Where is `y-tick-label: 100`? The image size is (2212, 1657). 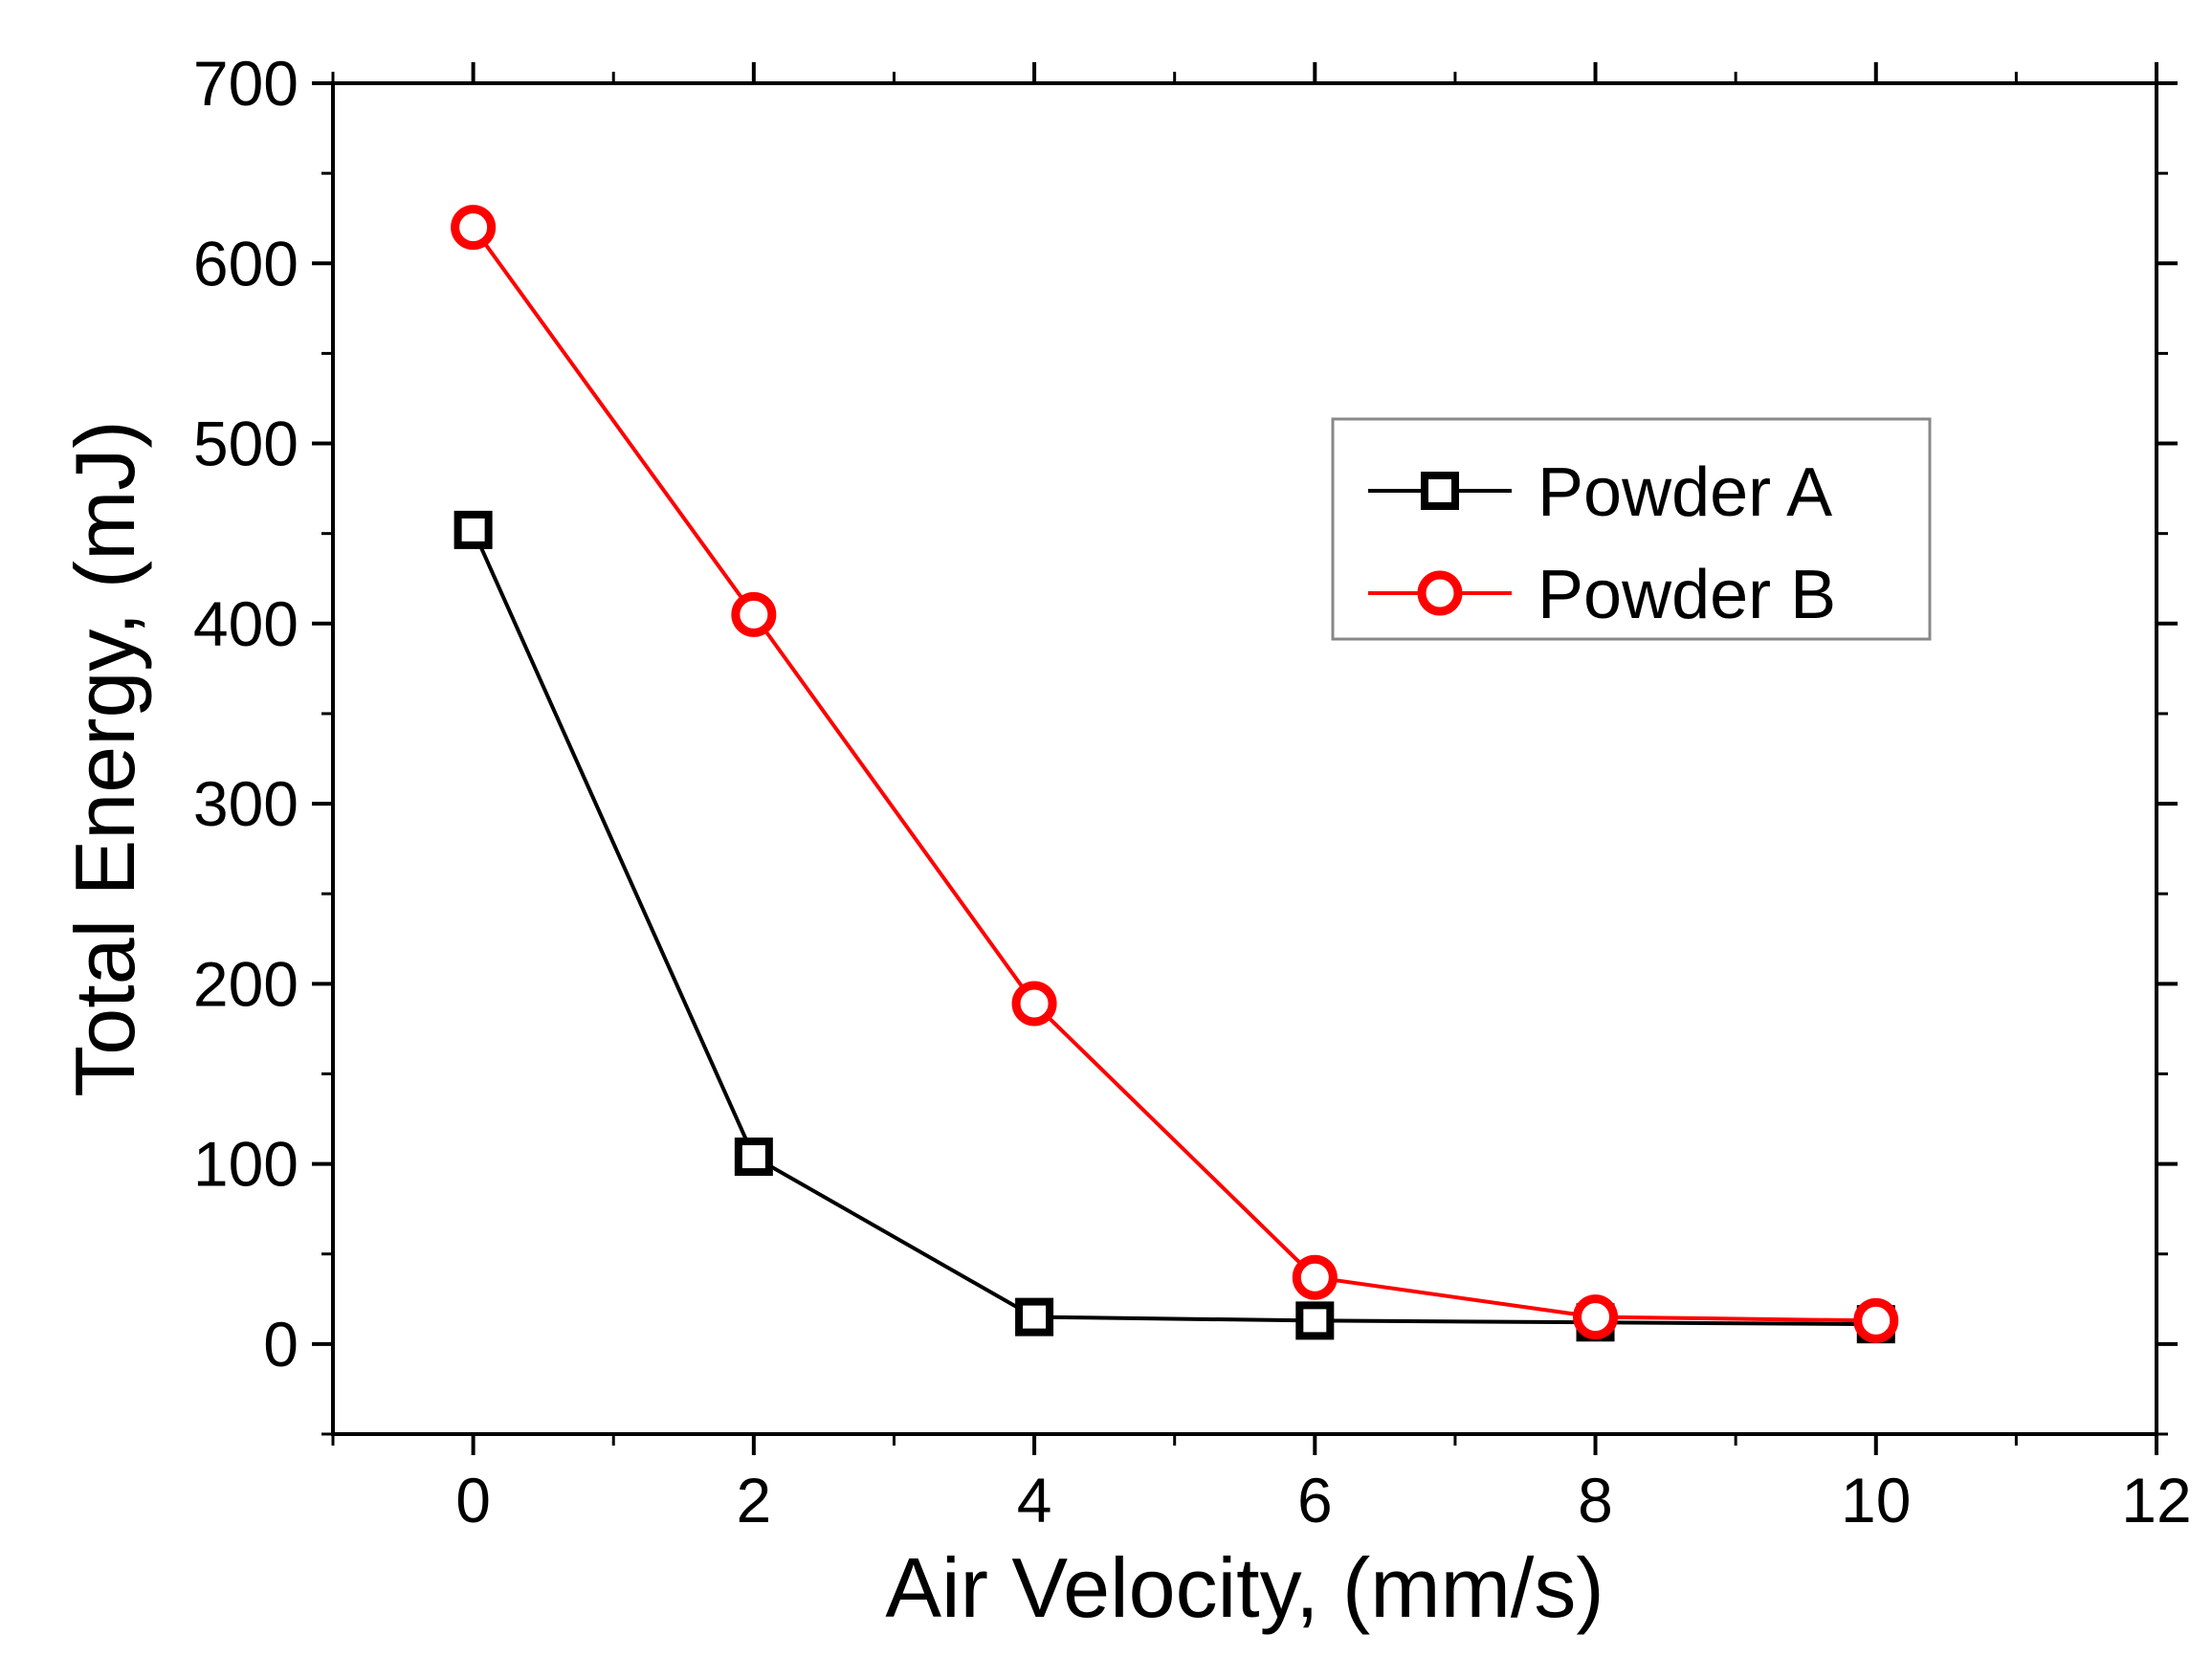 y-tick-label: 100 is located at coordinates (246, 1164).